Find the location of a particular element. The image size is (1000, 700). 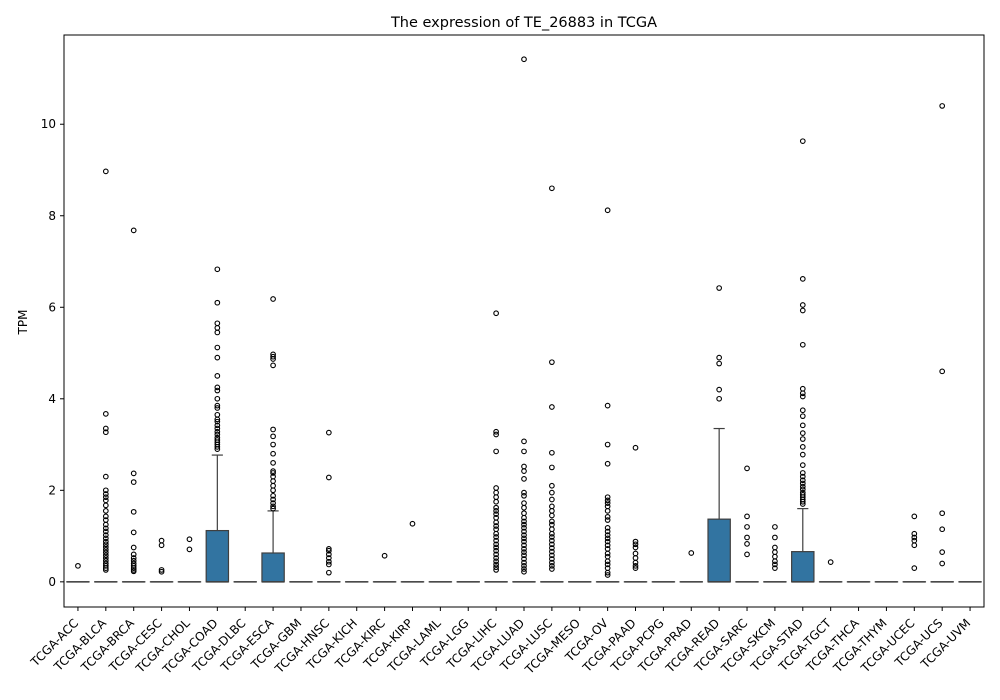

box-group-tcga-kirc is located at coordinates (384, 567).